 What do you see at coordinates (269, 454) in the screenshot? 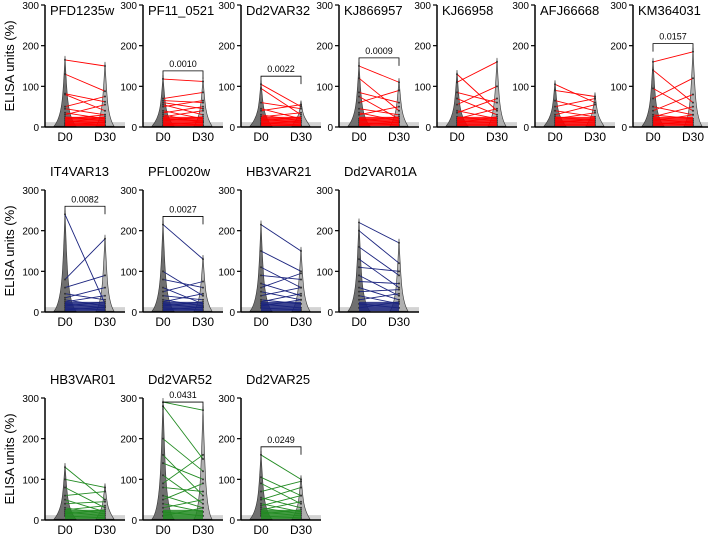
I see `panel-Dd2VAR25: 0 100 200 300 D0 D30 Dd2VAR25 0.0249` at bounding box center [269, 454].